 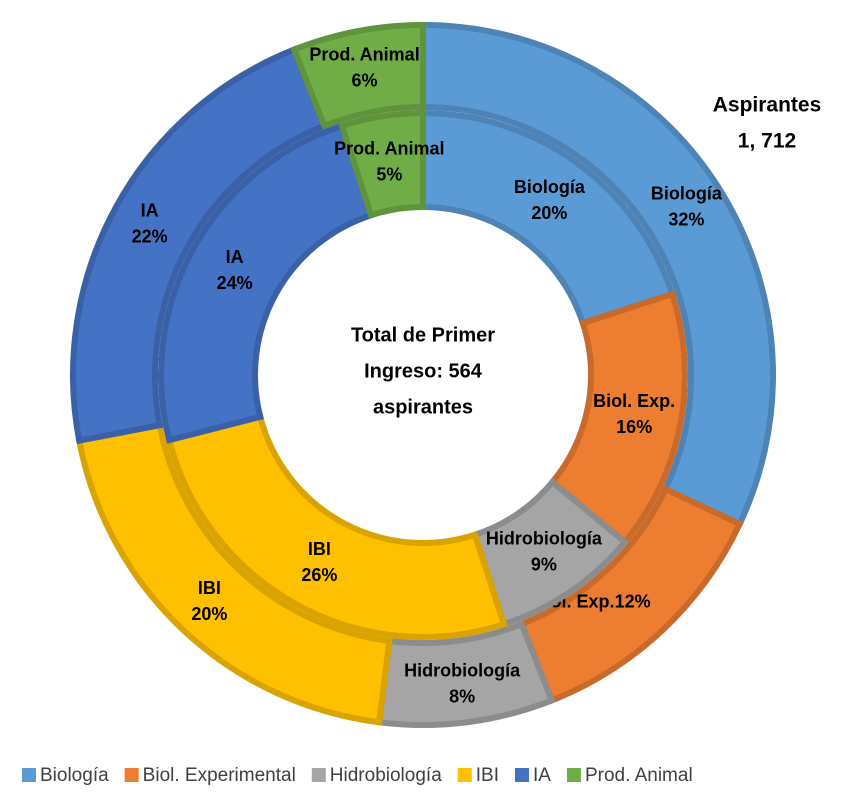 What do you see at coordinates (319, 575) in the screenshot?
I see `slice-label-value: 26%` at bounding box center [319, 575].